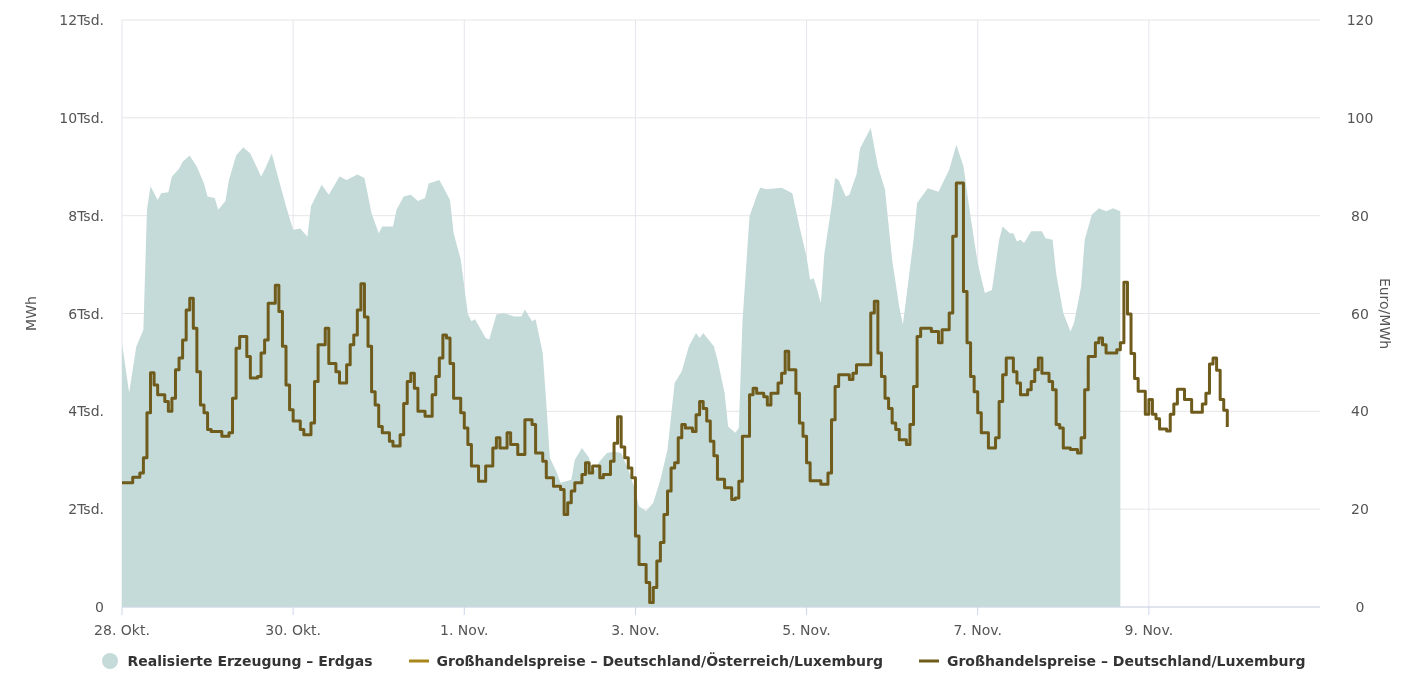  I want to click on y-tick-label: 12Tsd., so click(81, 20).